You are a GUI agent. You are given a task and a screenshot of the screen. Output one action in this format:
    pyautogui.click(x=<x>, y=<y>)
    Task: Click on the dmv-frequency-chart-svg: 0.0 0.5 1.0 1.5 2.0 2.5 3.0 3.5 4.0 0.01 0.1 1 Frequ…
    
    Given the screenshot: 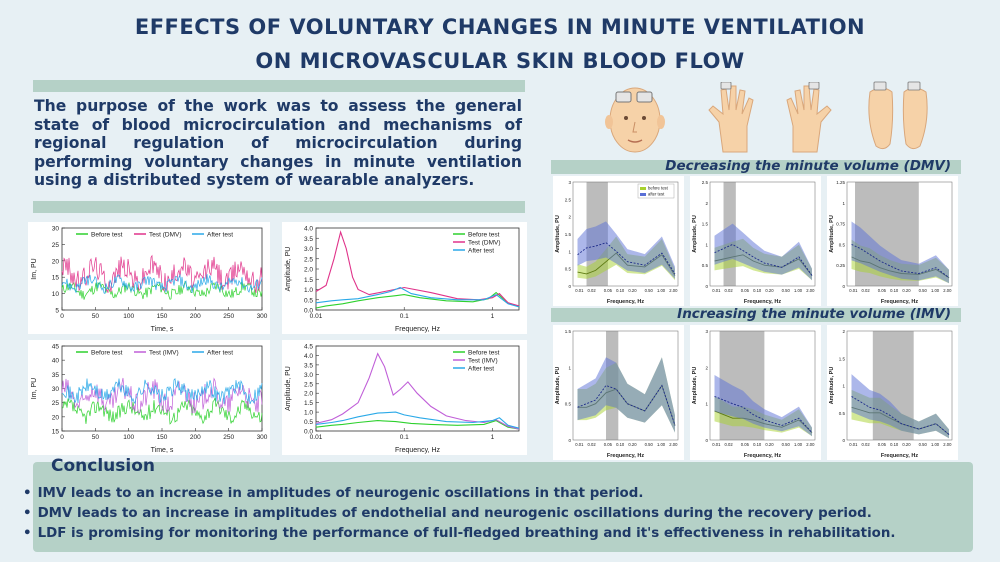 What is the action you would take?
    pyautogui.click(x=402, y=279)
    